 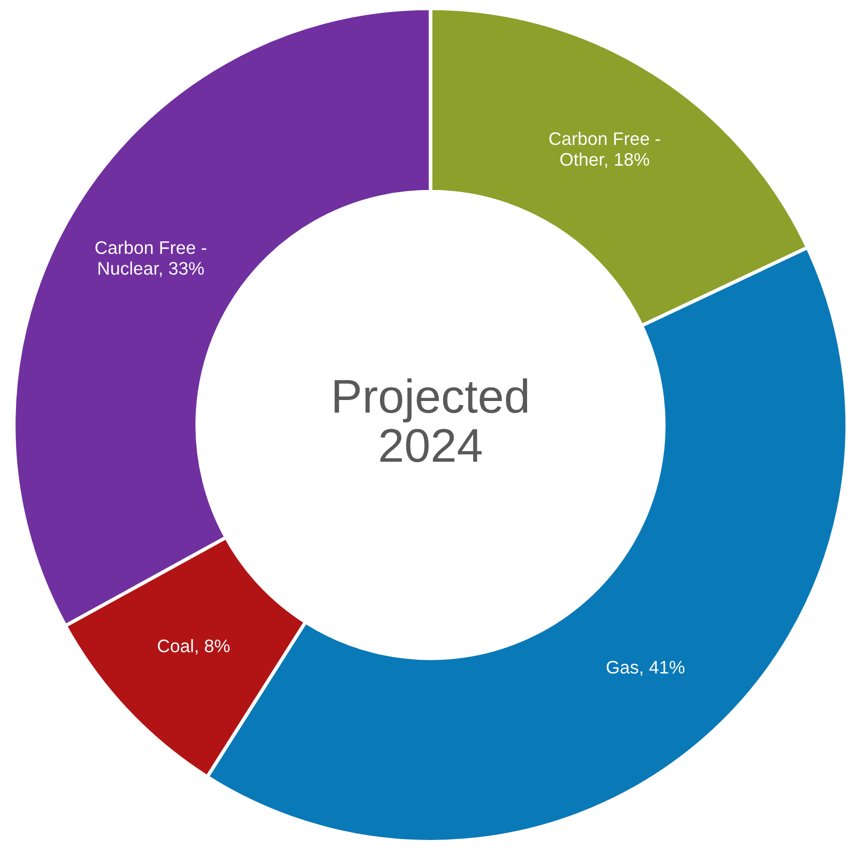 What do you see at coordinates (150, 258) in the screenshot?
I see `slice-label: Carbon Free - Nuclear, 33%` at bounding box center [150, 258].